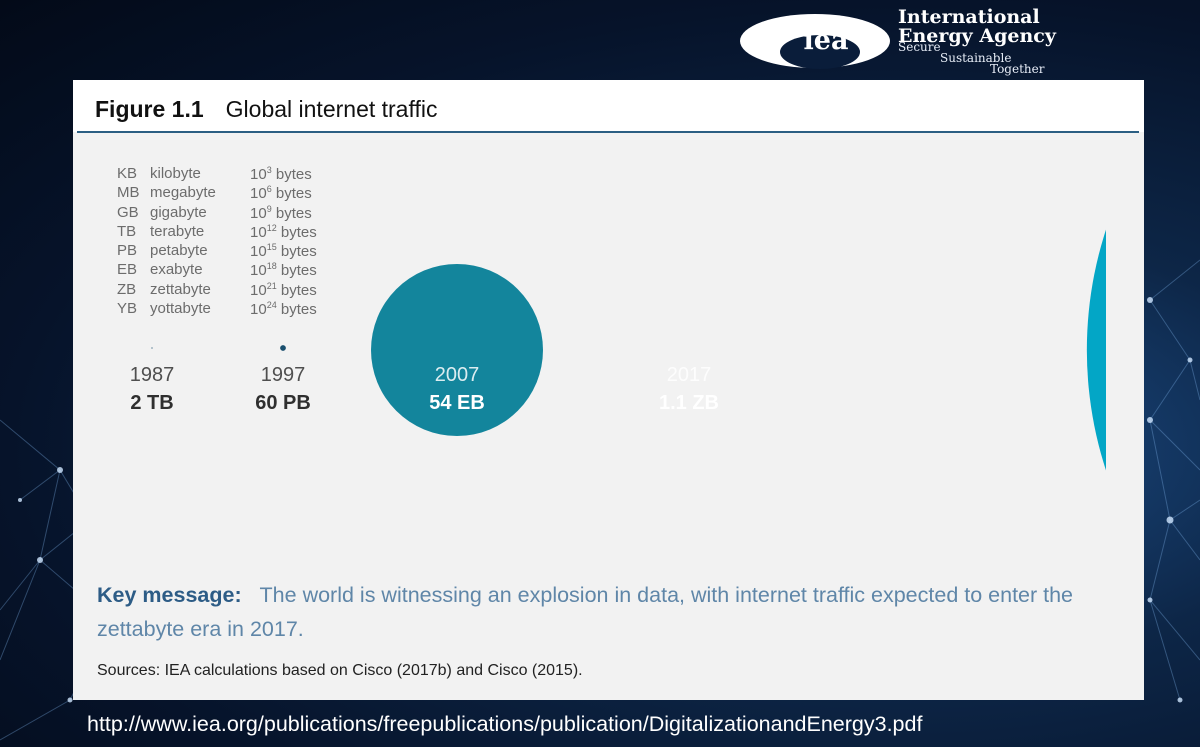 The width and height of the screenshot is (1200, 747). Describe the element at coordinates (689, 403) in the screenshot. I see `bubble-value-label: 1.1 ZB` at that location.